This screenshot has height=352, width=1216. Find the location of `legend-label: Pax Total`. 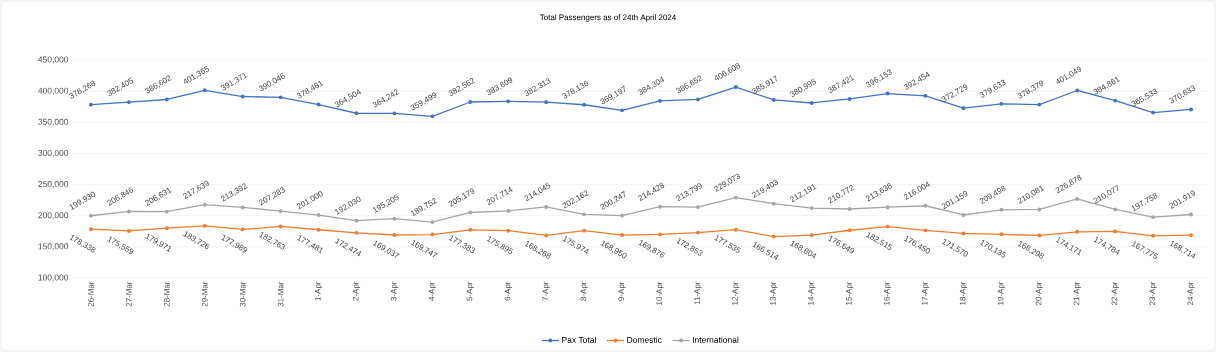

legend-label: Pax Total is located at coordinates (579, 339).